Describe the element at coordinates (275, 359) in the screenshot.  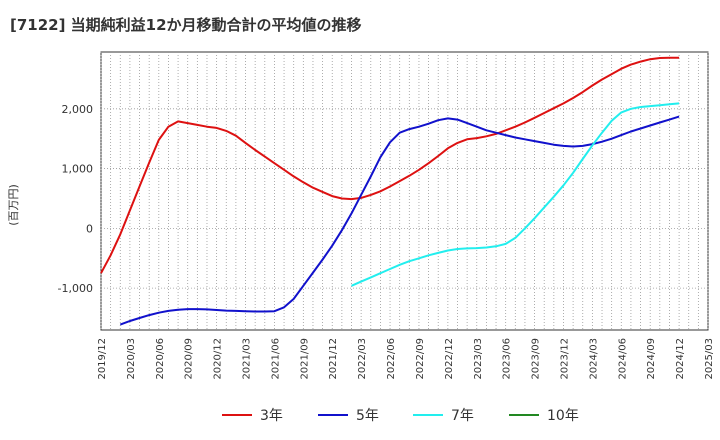
I see `x-tick-label: 2021/06` at that location.